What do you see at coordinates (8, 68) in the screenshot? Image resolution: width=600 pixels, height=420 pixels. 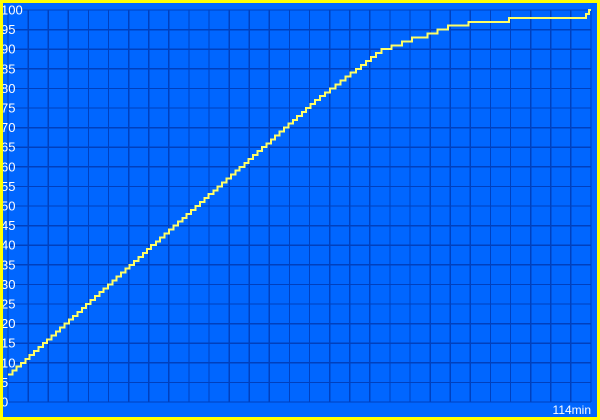 I see `y-axis-tick-label: 85` at bounding box center [8, 68].